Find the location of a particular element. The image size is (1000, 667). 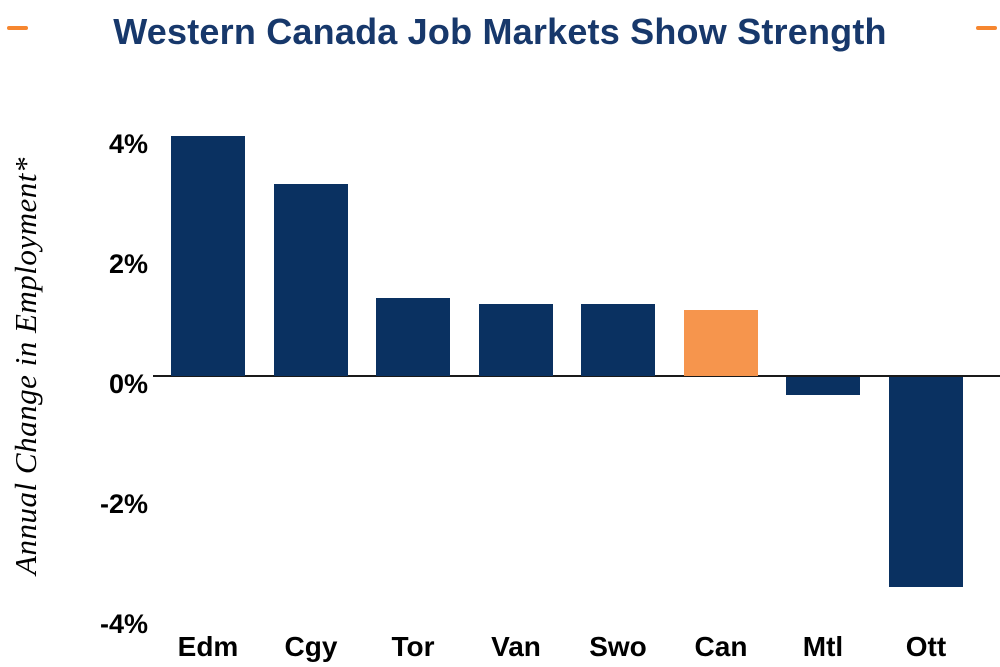

y-tick-label: 0% is located at coordinates (128, 384).